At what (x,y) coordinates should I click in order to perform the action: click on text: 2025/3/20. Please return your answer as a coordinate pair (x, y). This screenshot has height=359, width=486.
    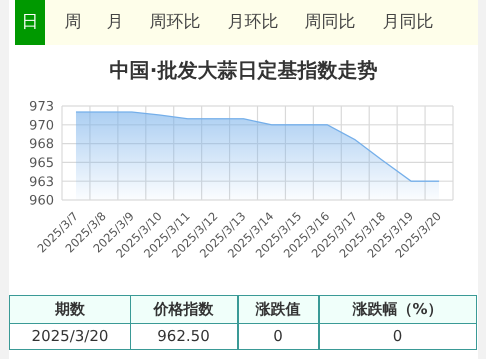
    Looking at the image, I should click on (70, 336).